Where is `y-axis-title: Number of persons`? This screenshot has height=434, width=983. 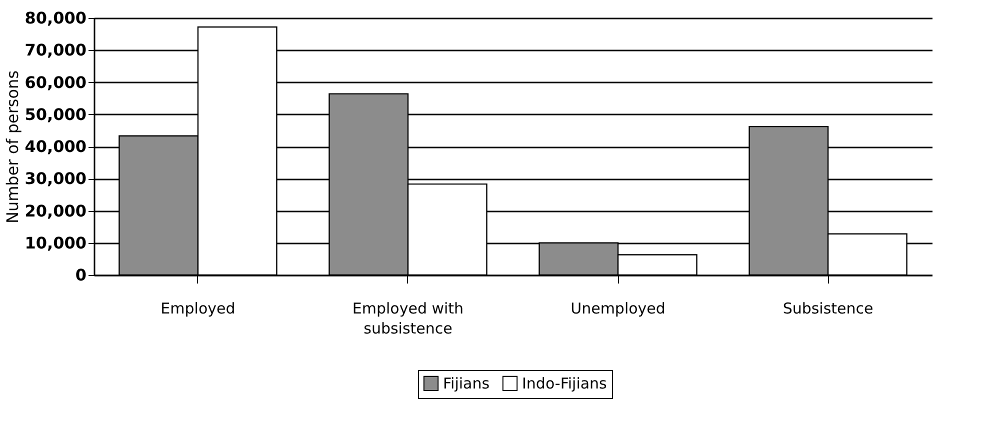
y-axis-title: Number of persons is located at coordinates (12, 147).